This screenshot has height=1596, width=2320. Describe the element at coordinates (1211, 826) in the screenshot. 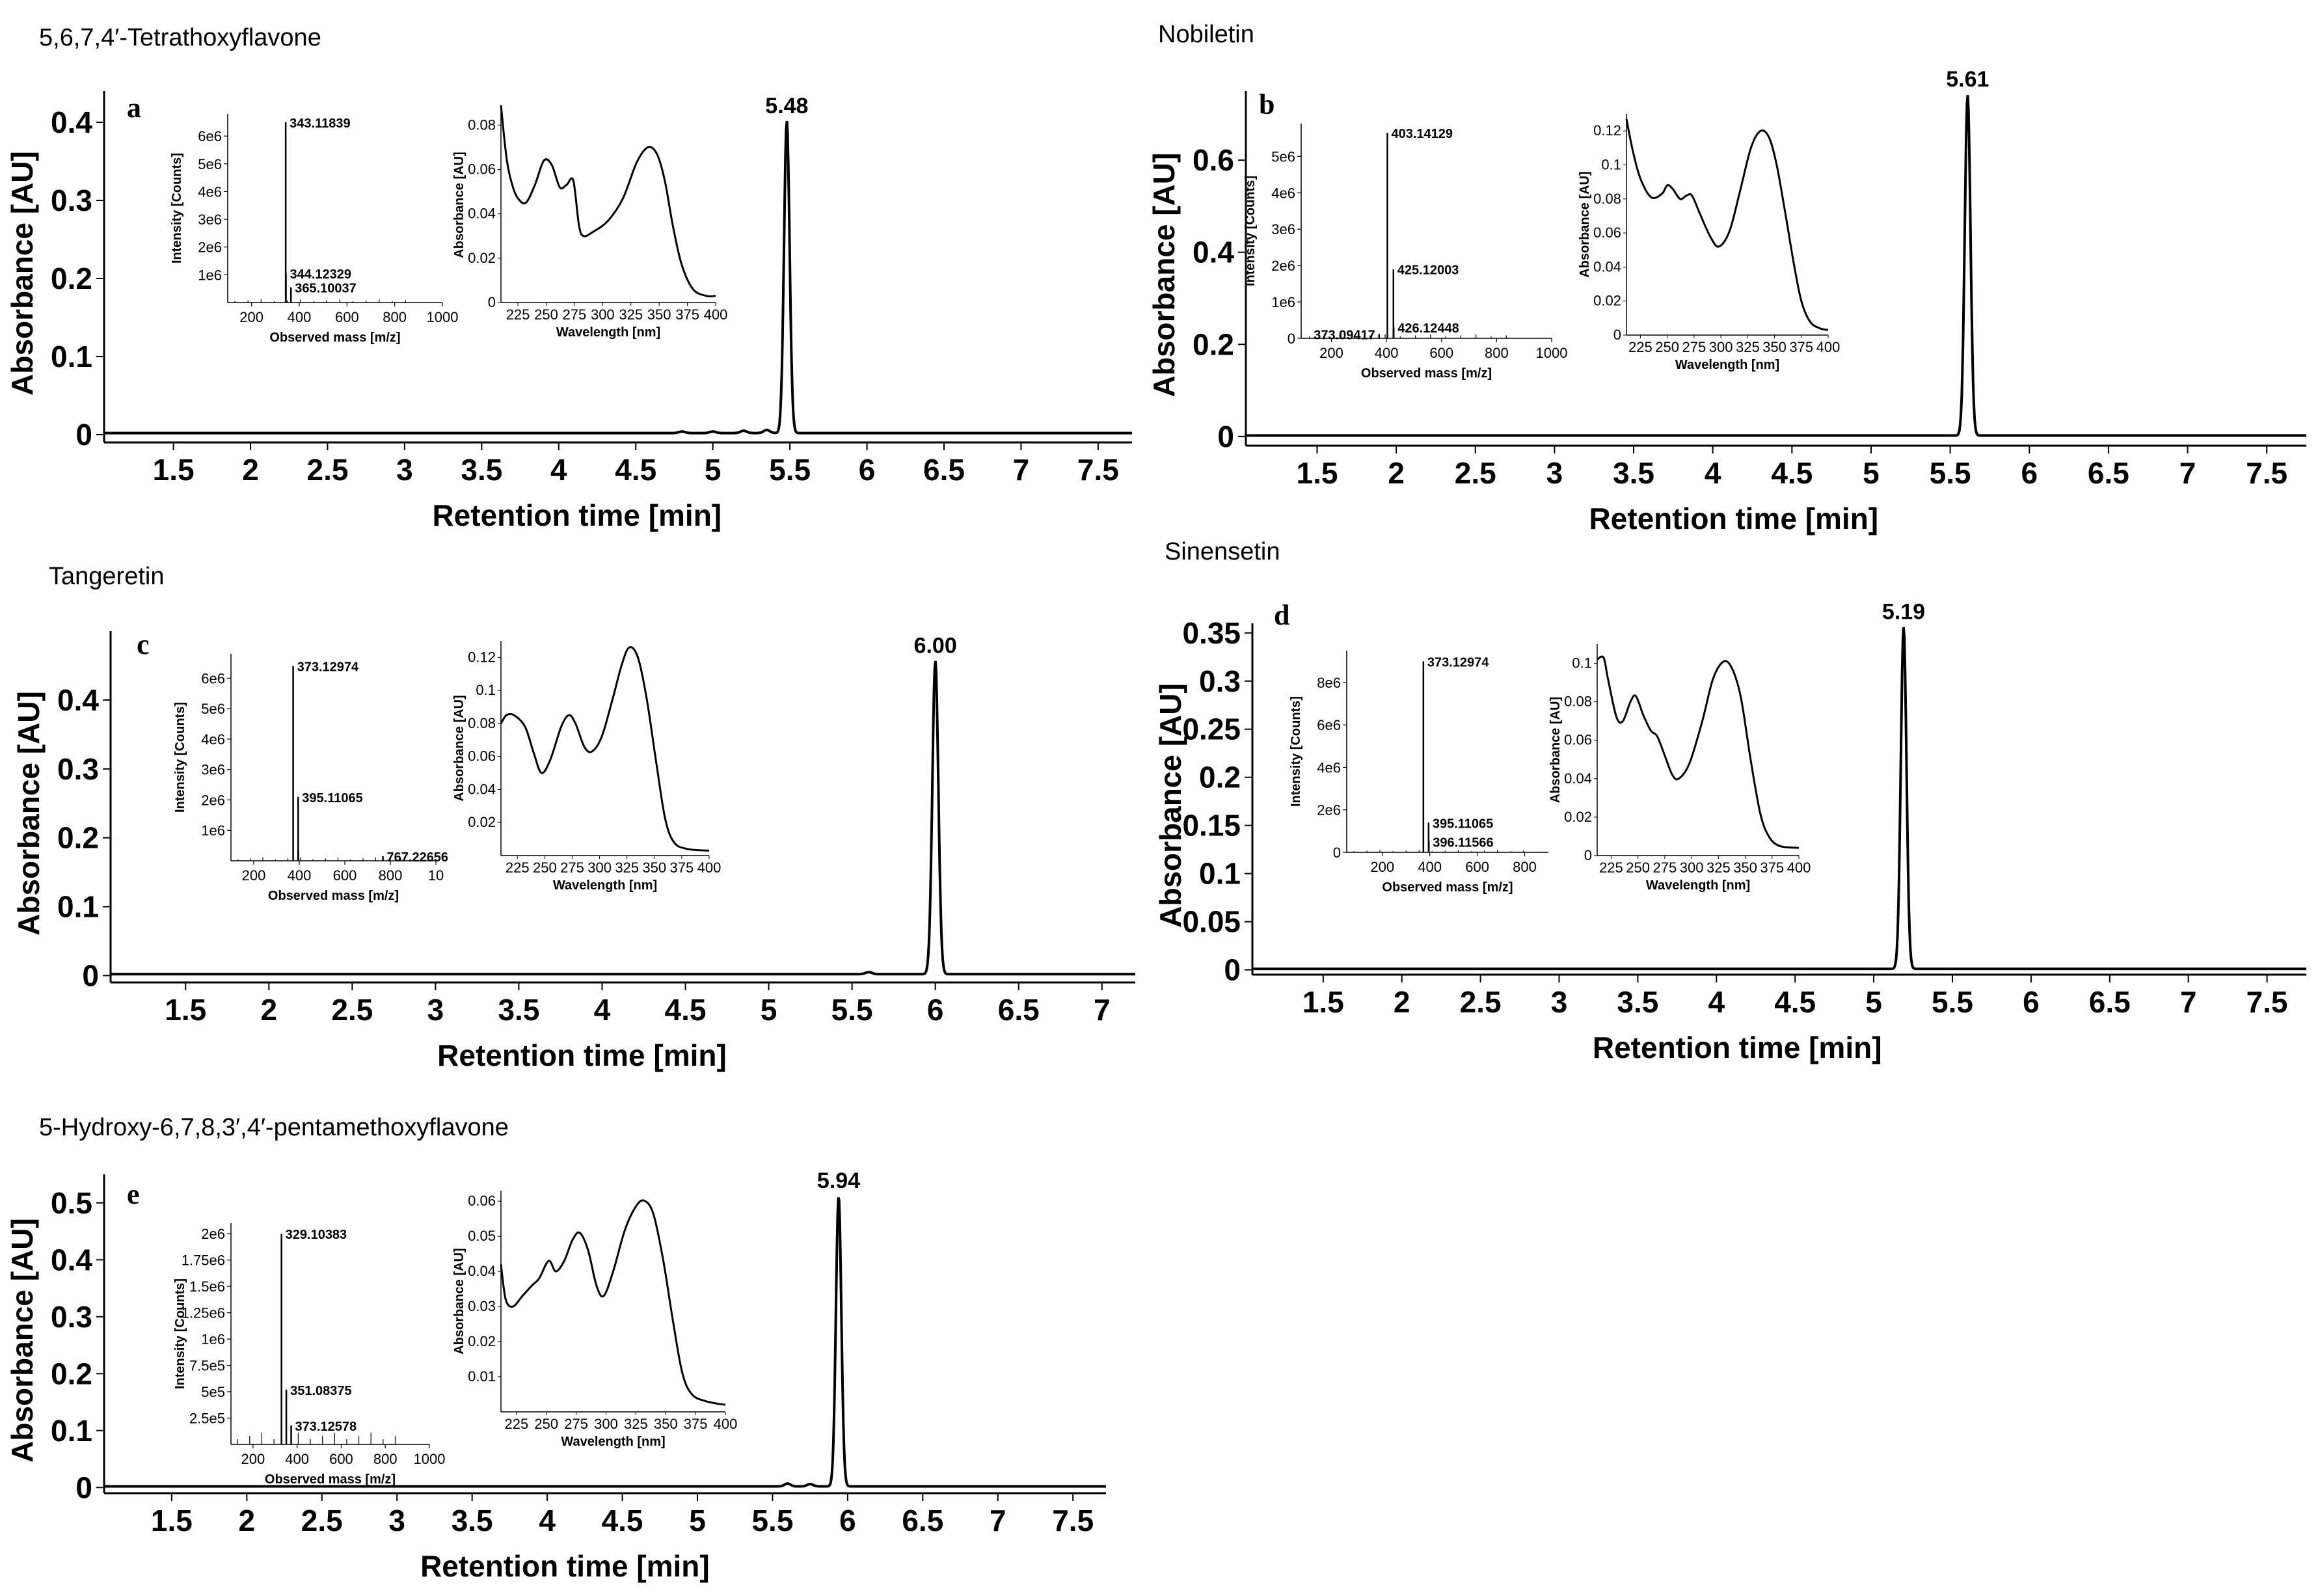

I see `y-tick-label: 0.15` at that location.